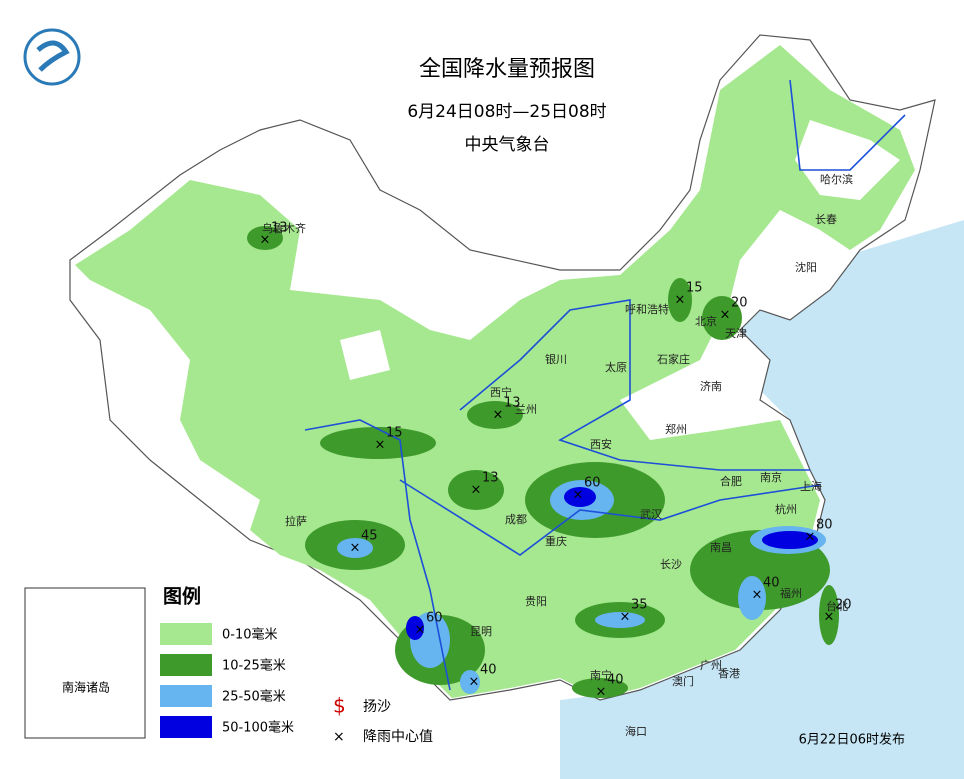 This screenshot has width=964, height=779. I want to click on city-label: 澳门, so click(683, 681).